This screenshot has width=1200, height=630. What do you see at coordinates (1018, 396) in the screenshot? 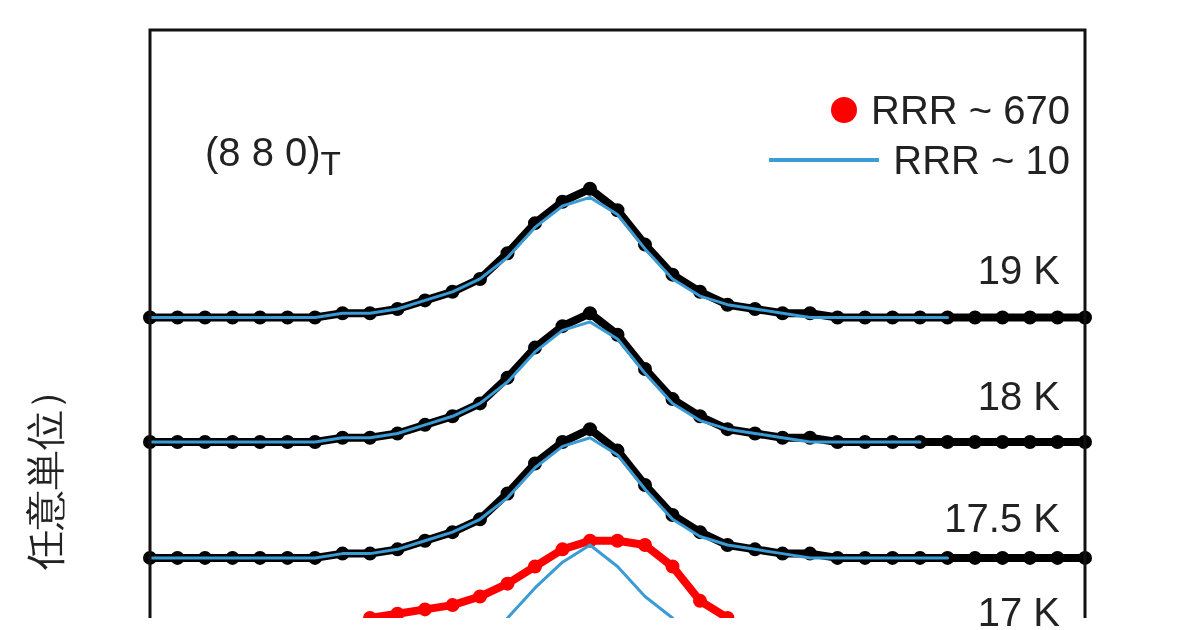
I see `annotation: 18 K` at bounding box center [1018, 396].